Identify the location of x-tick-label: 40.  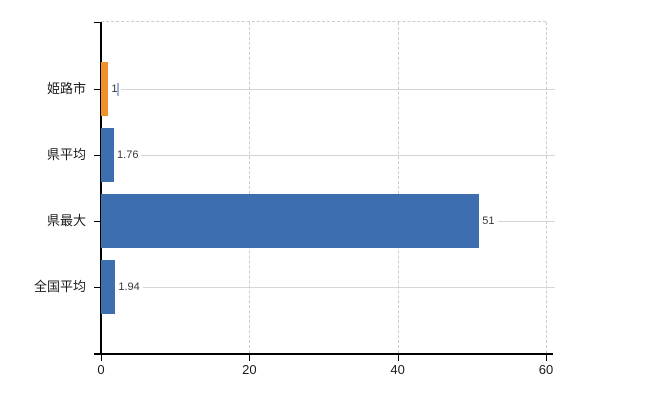
(397, 369).